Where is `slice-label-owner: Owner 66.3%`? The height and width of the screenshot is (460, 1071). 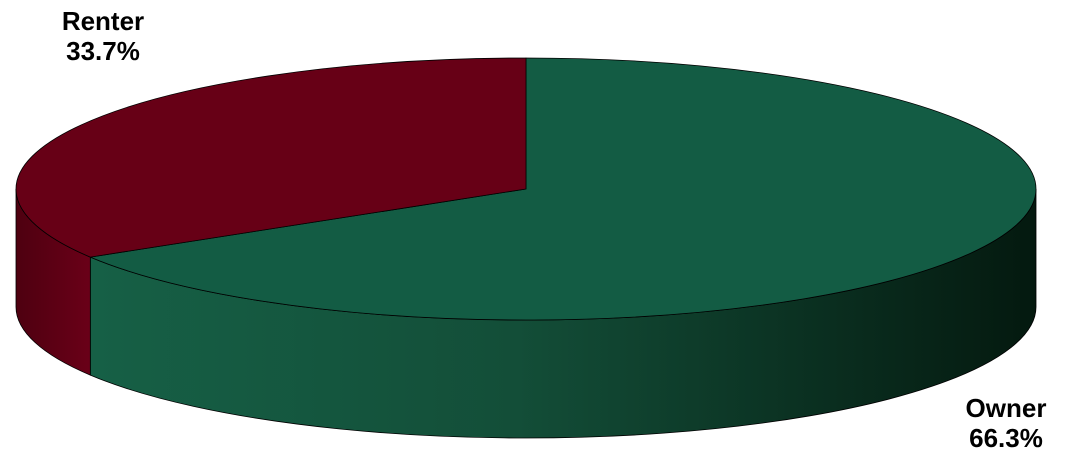 slice-label-owner: Owner 66.3% is located at coordinates (1006, 423).